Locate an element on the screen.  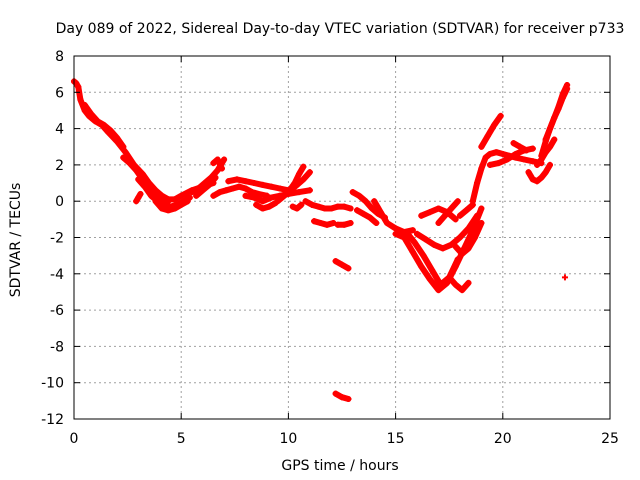
series-arc16 is located at coordinates (297, 206).